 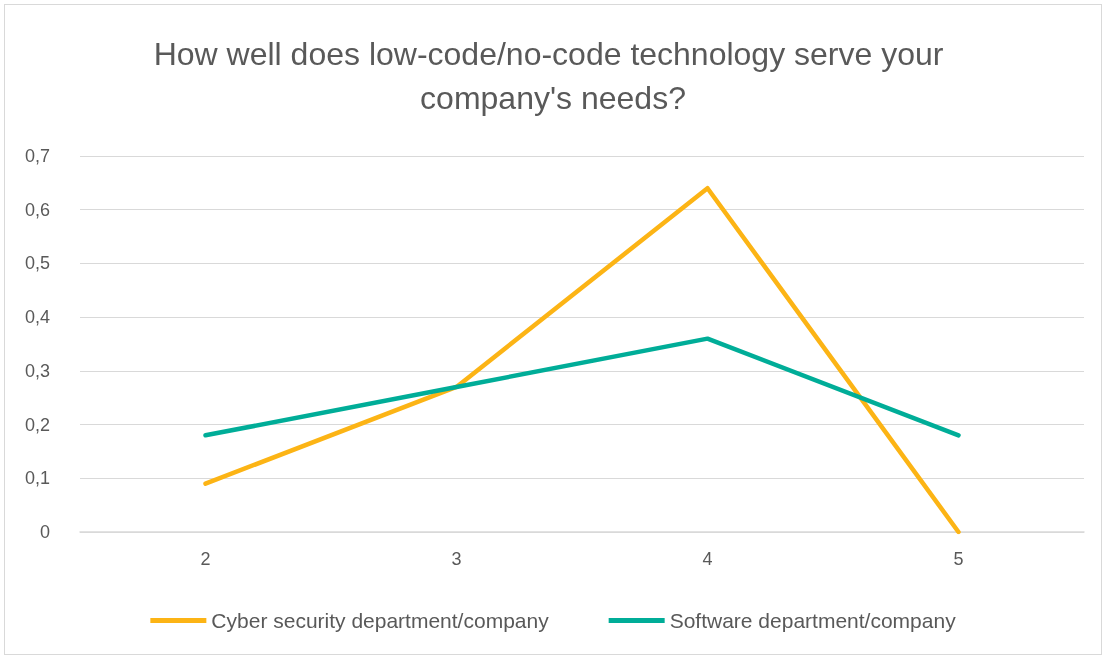 What do you see at coordinates (205, 559) in the screenshot?
I see `x-tick-label: 2` at bounding box center [205, 559].